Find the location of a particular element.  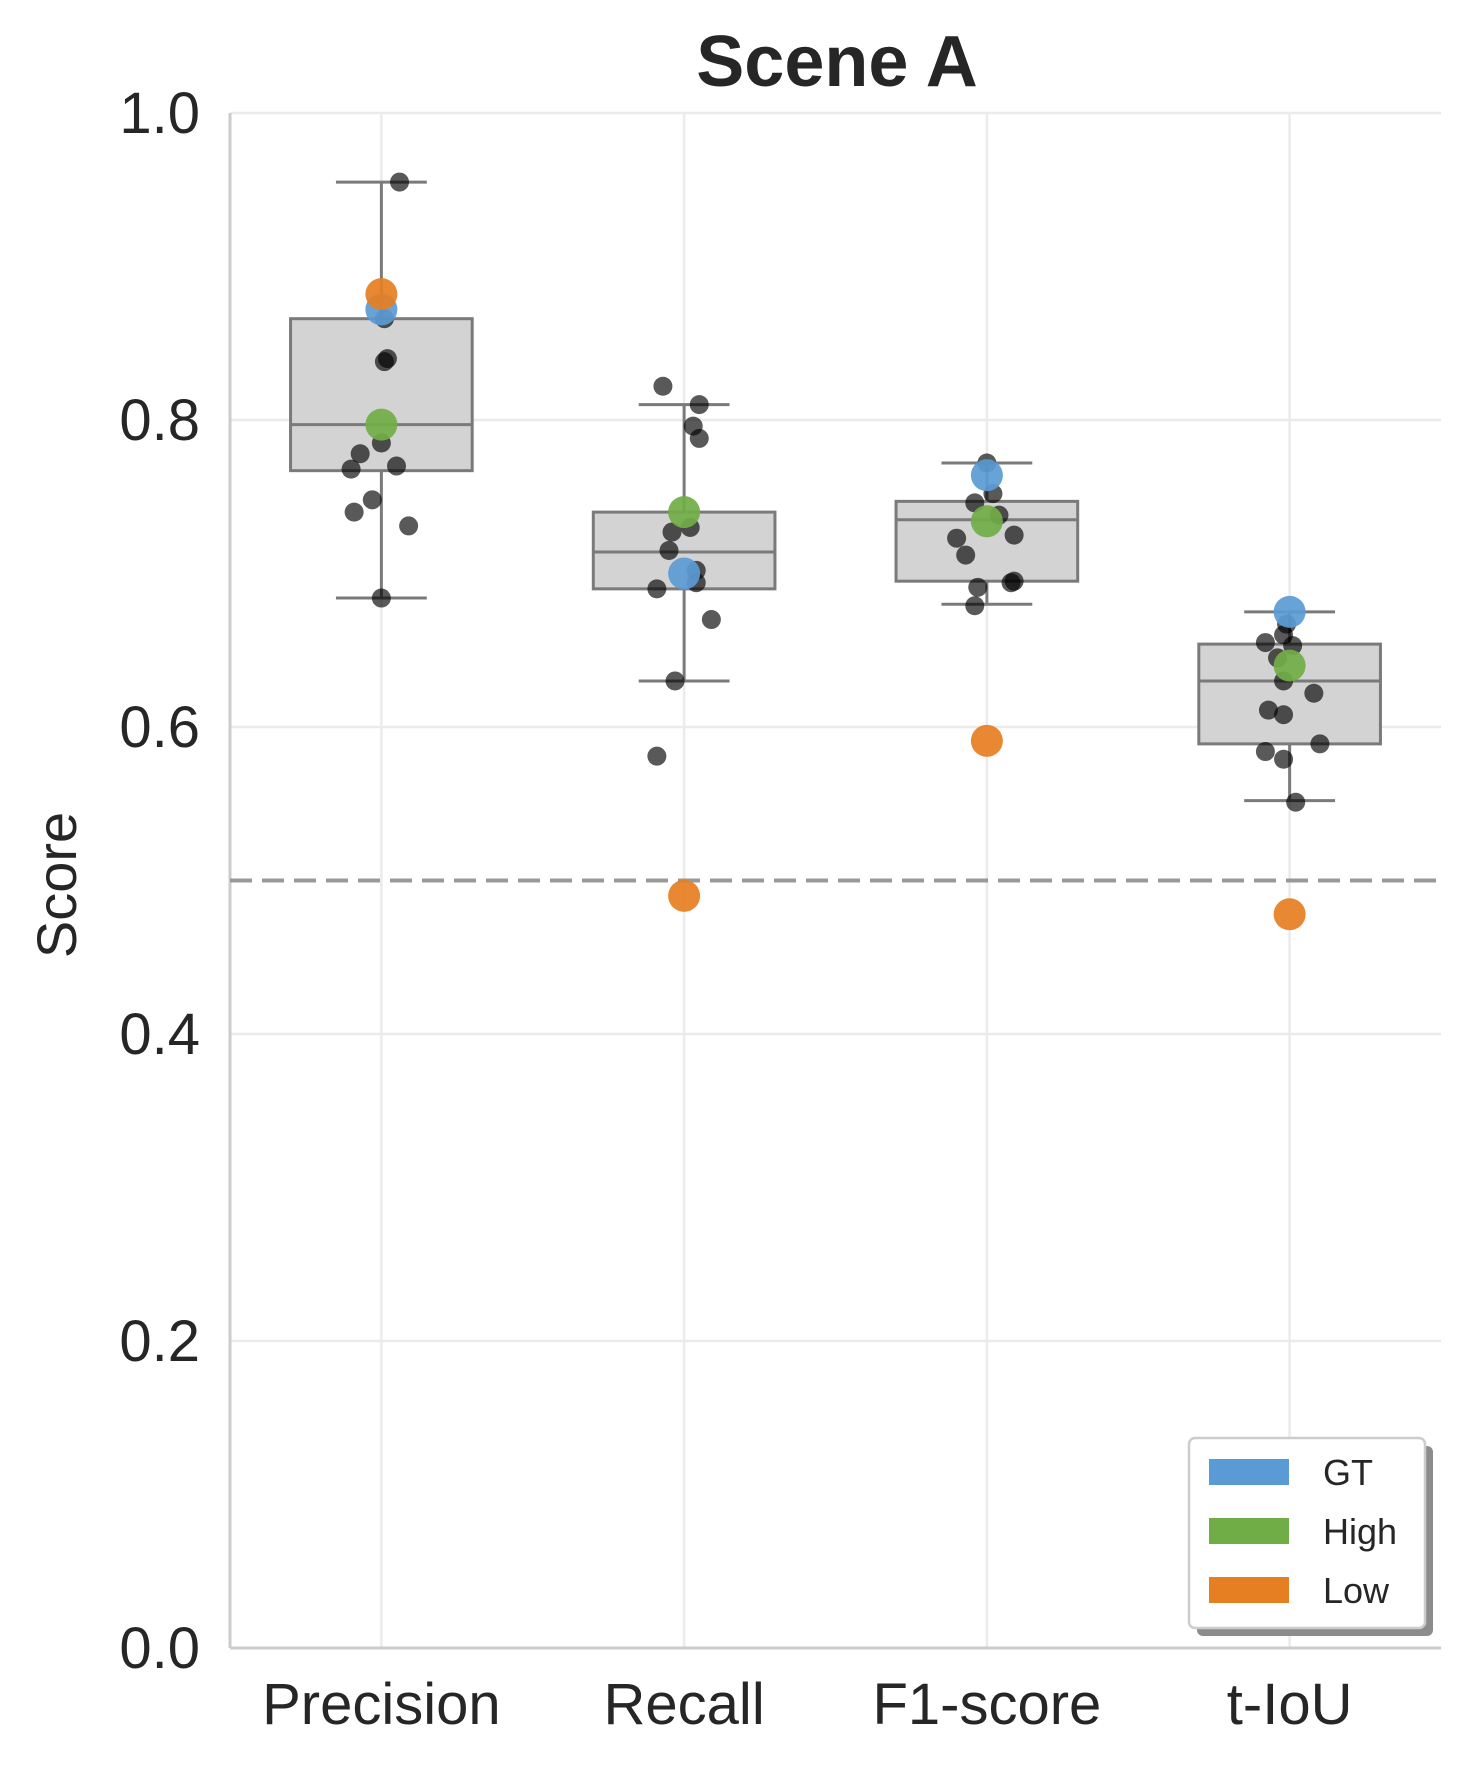

y-tick-label: 0.6 is located at coordinates (159, 727).